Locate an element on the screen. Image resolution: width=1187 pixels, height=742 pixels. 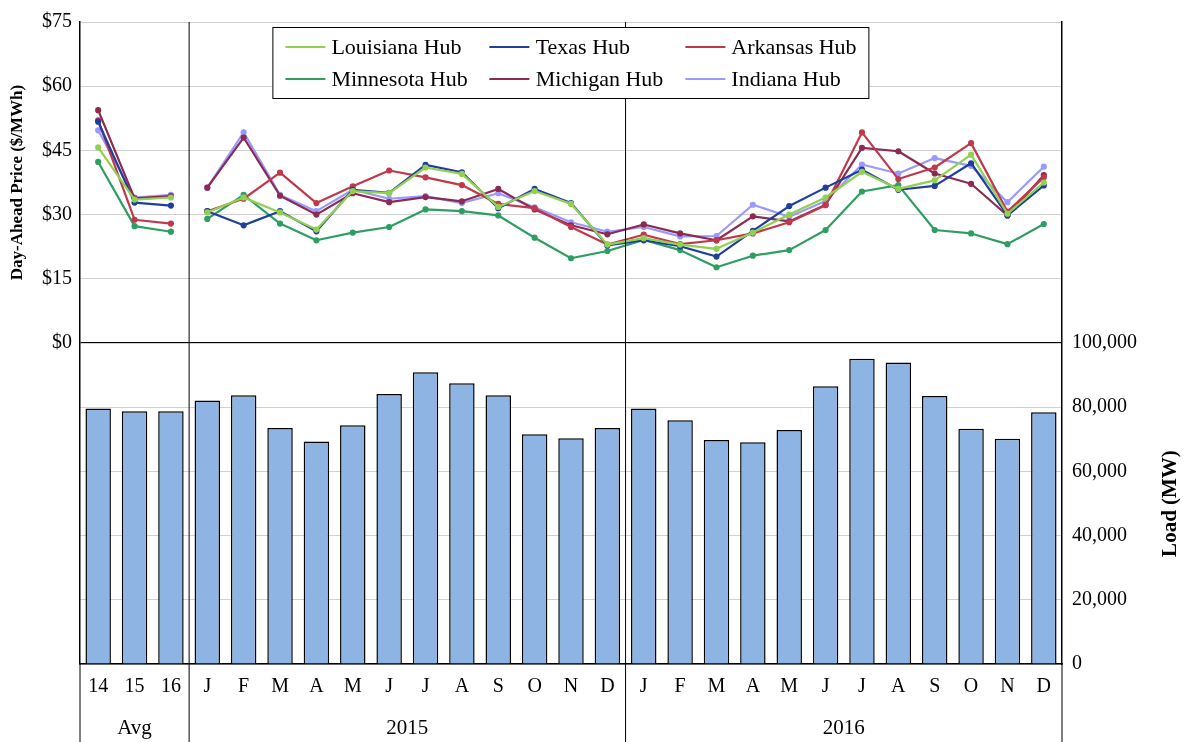
y-tick-label: $45 is located at coordinates (57, 148).